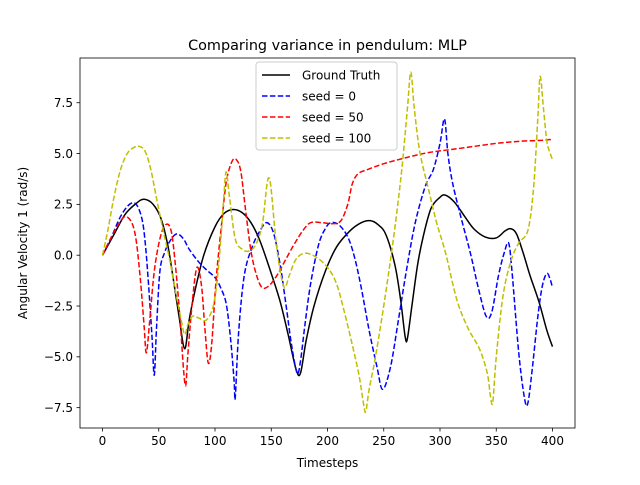 Image resolution: width=640 pixels, height=485 pixels. Describe the element at coordinates (58, 357) in the screenshot. I see `y-tick-label: −5.0` at that location.